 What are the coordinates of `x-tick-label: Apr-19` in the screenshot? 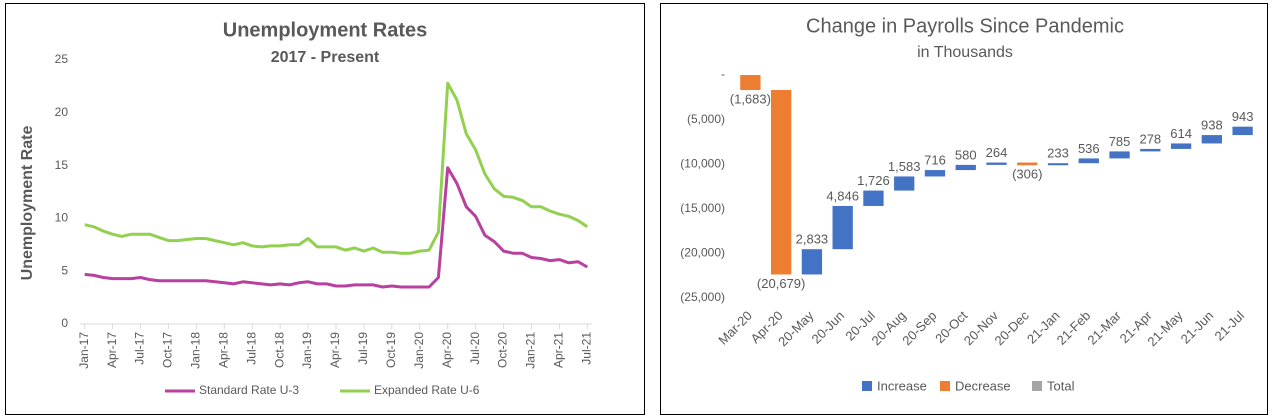 It's located at (335, 350).